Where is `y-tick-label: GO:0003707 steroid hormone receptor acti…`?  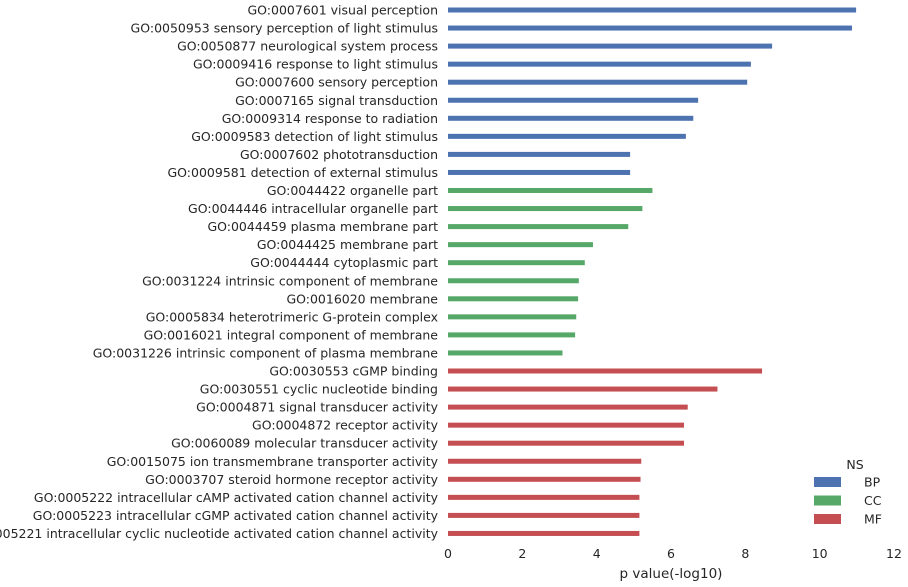 y-tick-label: GO:0003707 steroid hormone receptor acti… is located at coordinates (291, 479).